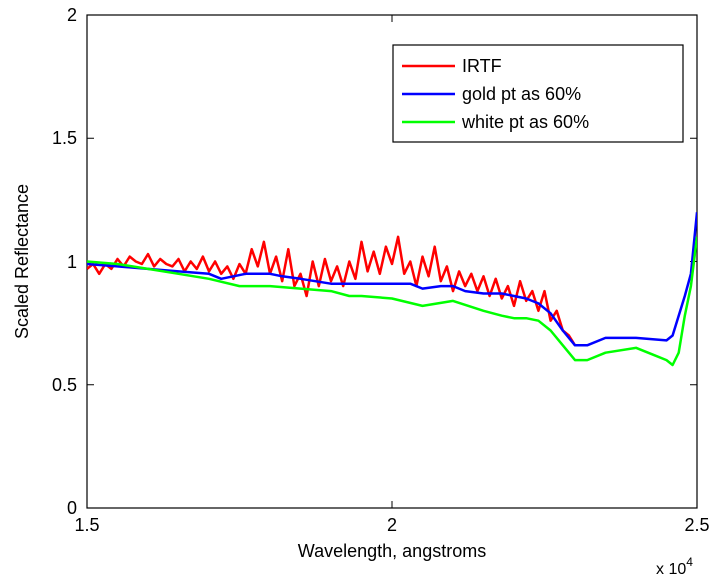  What do you see at coordinates (521, 94) in the screenshot?
I see `legend-label-gold: gold pt as 60%` at bounding box center [521, 94].